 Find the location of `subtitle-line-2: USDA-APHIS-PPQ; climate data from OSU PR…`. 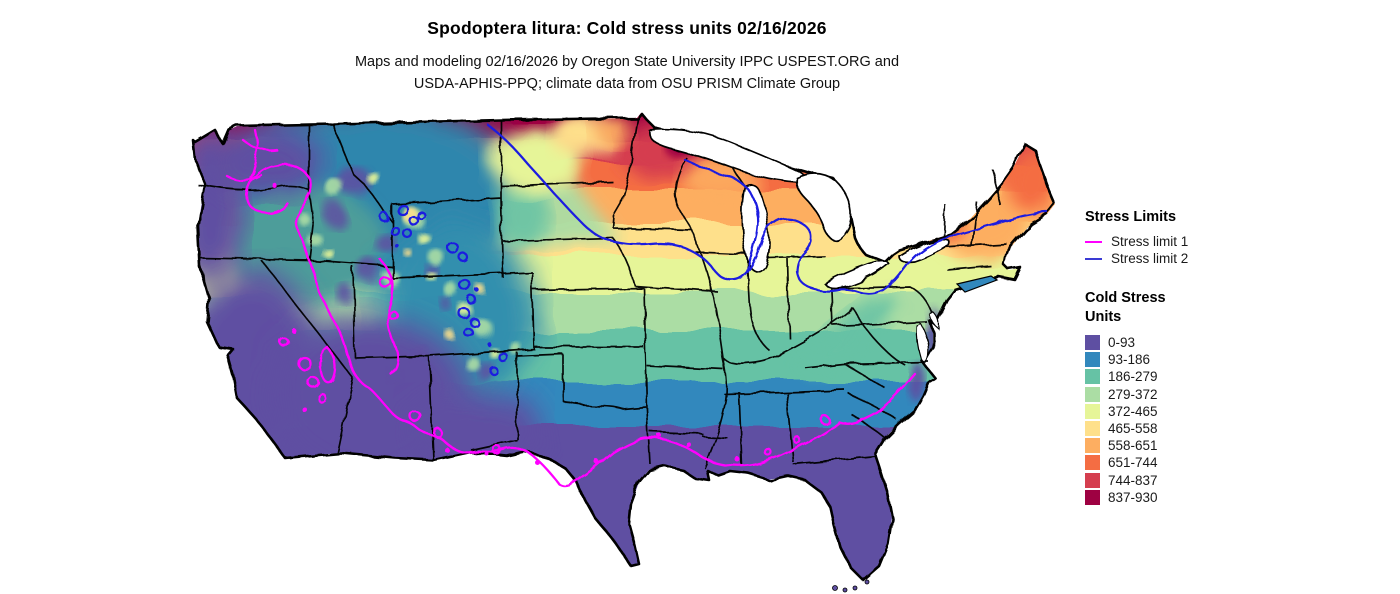

subtitle-line-2: USDA-APHIS-PPQ; climate data from OSU PR… is located at coordinates (627, 84).